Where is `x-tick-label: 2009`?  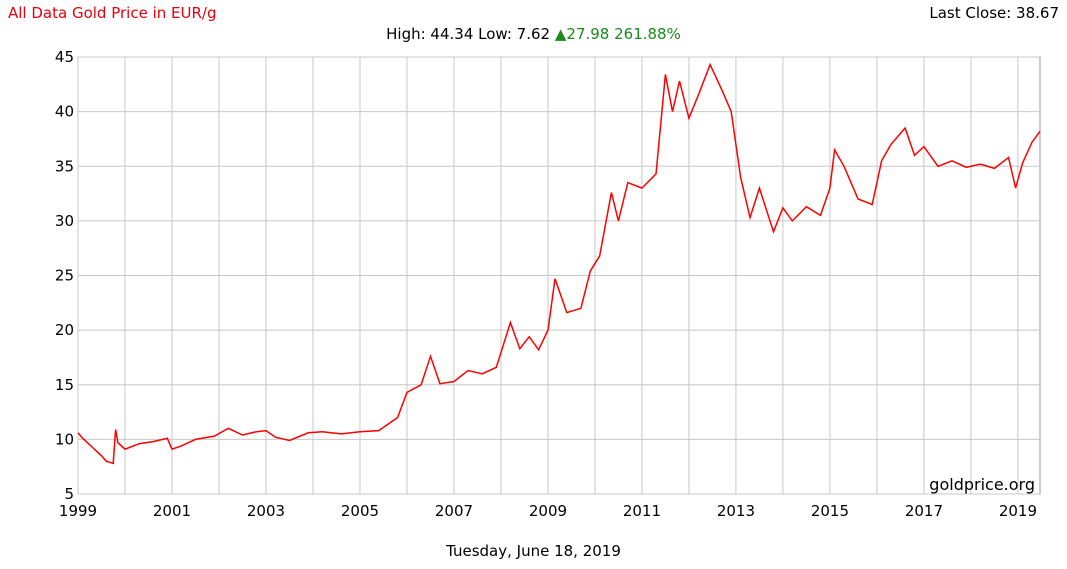
x-tick-label: 2009 is located at coordinates (548, 511).